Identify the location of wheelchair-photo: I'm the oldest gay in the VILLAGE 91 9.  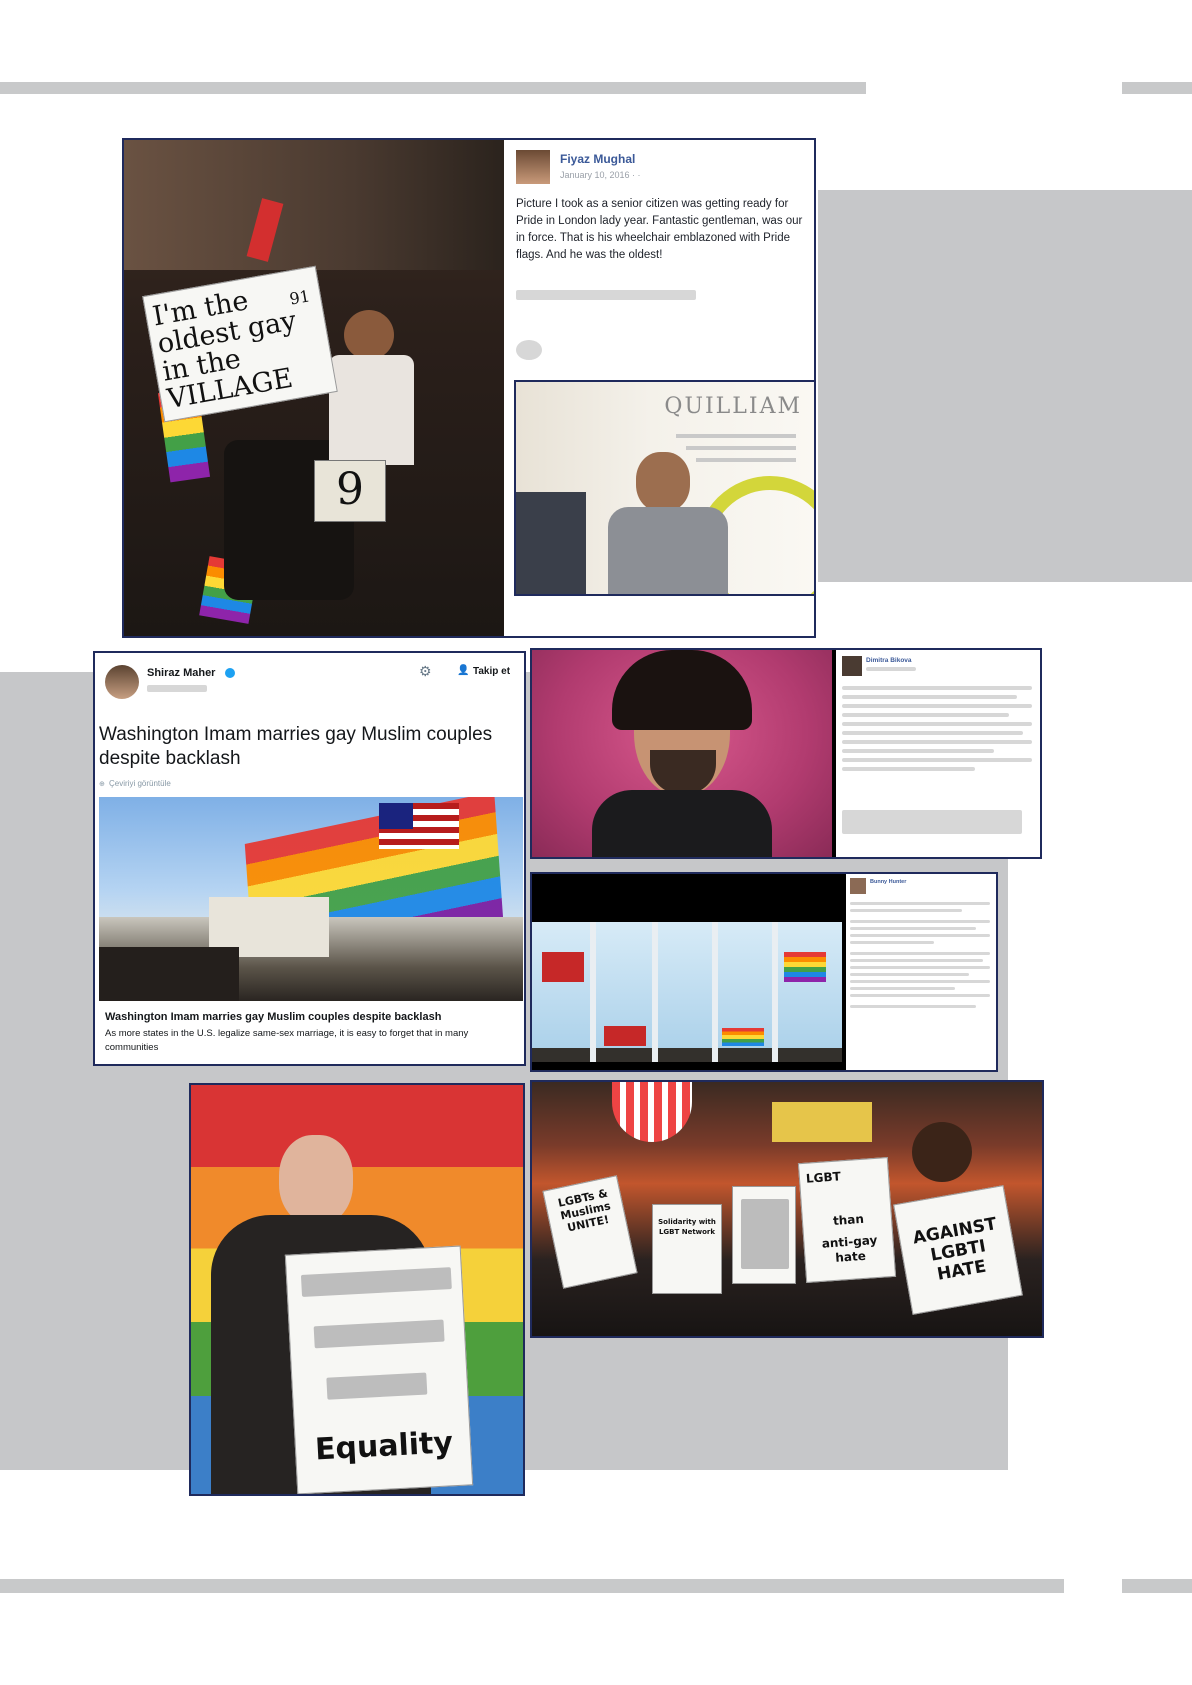
(314, 388).